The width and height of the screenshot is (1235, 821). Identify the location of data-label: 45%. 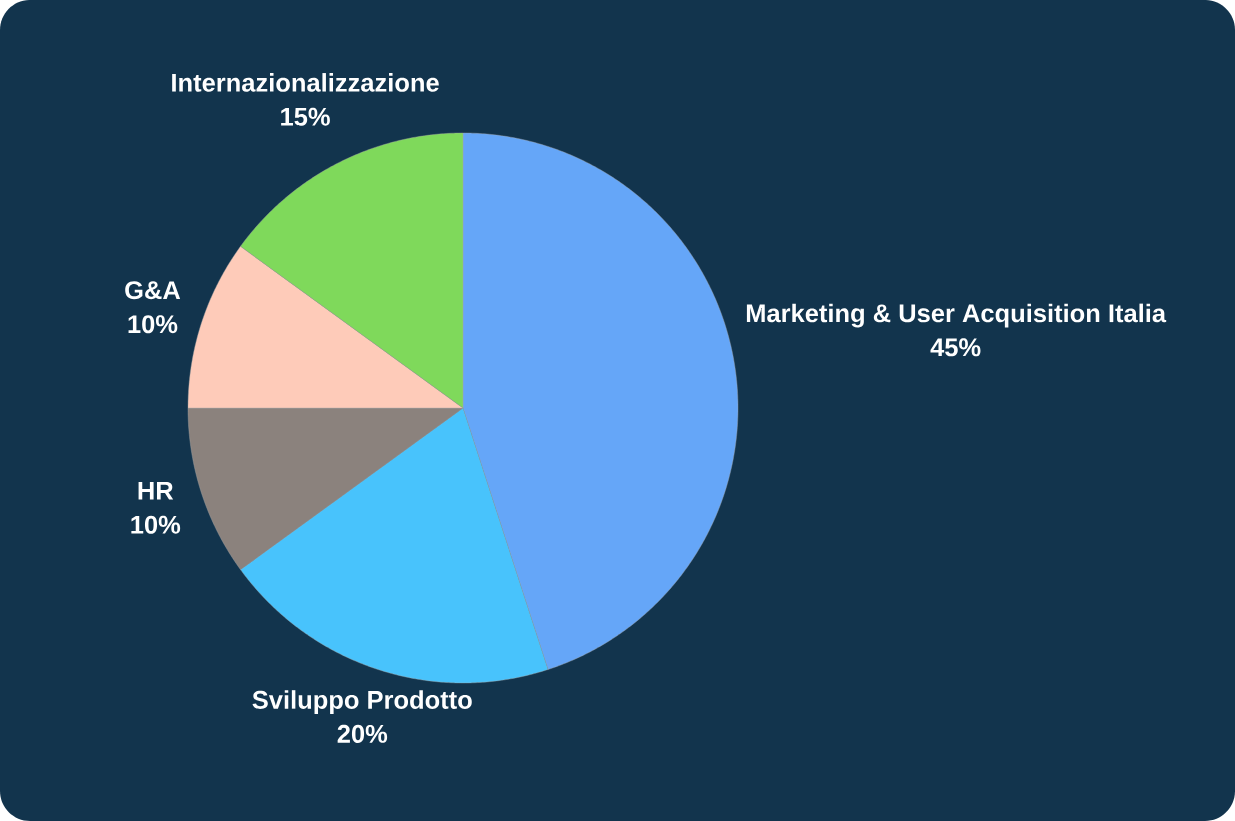
(955, 347).